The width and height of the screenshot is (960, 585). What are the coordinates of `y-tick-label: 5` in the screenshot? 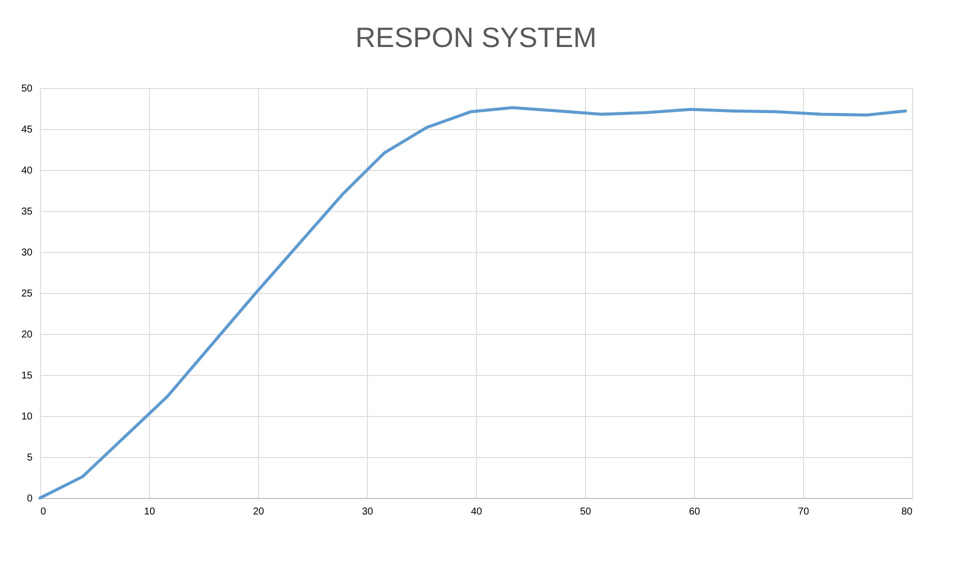 It's located at (29, 458).